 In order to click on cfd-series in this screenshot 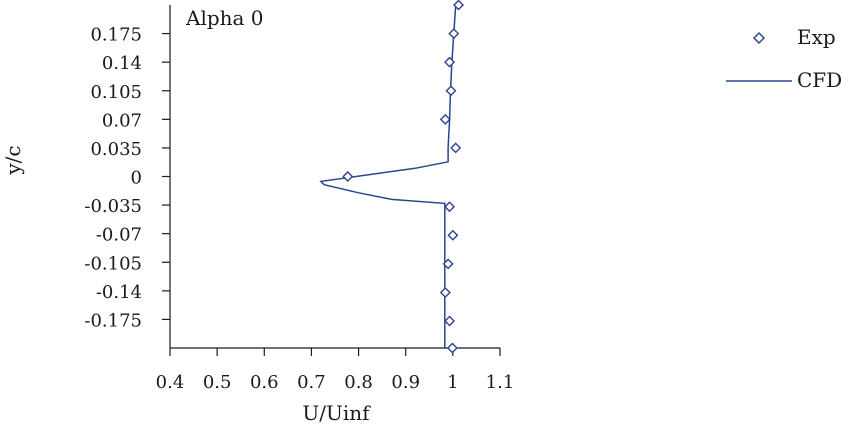, I will do `click(388, 176)`.